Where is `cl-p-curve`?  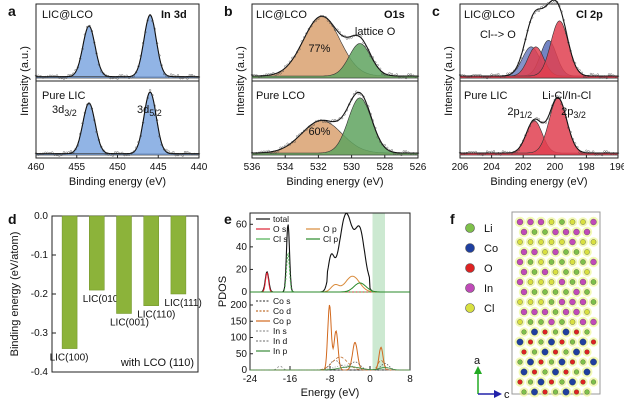
cl-p-curve is located at coordinates (330, 287).